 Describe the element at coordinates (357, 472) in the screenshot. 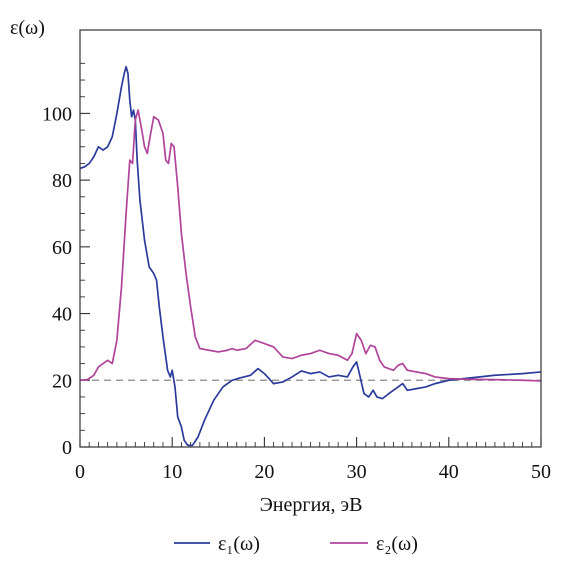

I see `x-tick-label: 30` at that location.